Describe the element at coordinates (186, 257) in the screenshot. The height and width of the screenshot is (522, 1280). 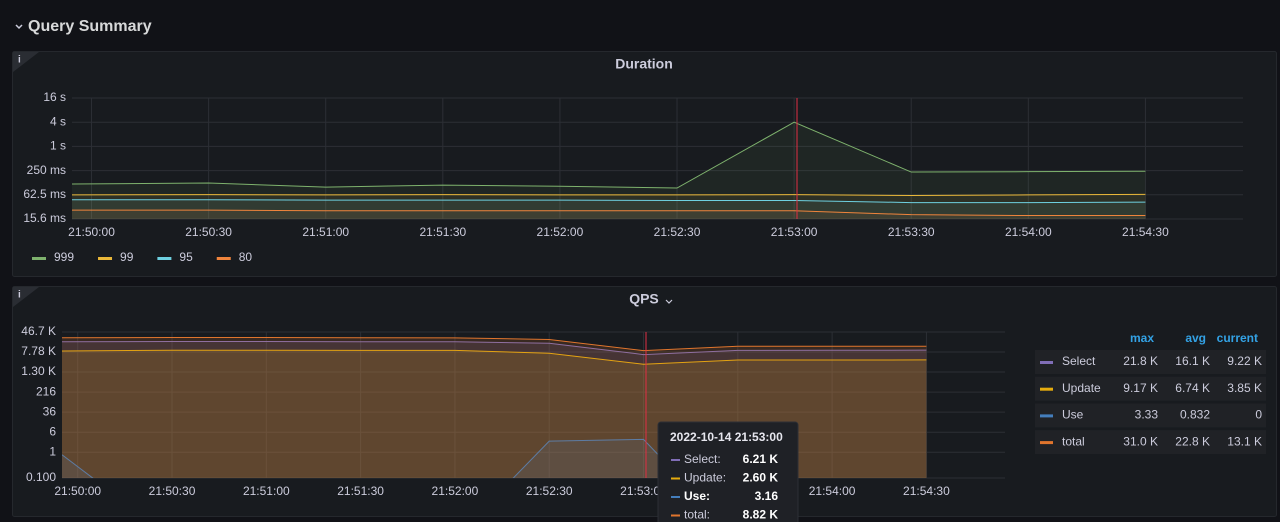
I see `legend-label: 95` at that location.